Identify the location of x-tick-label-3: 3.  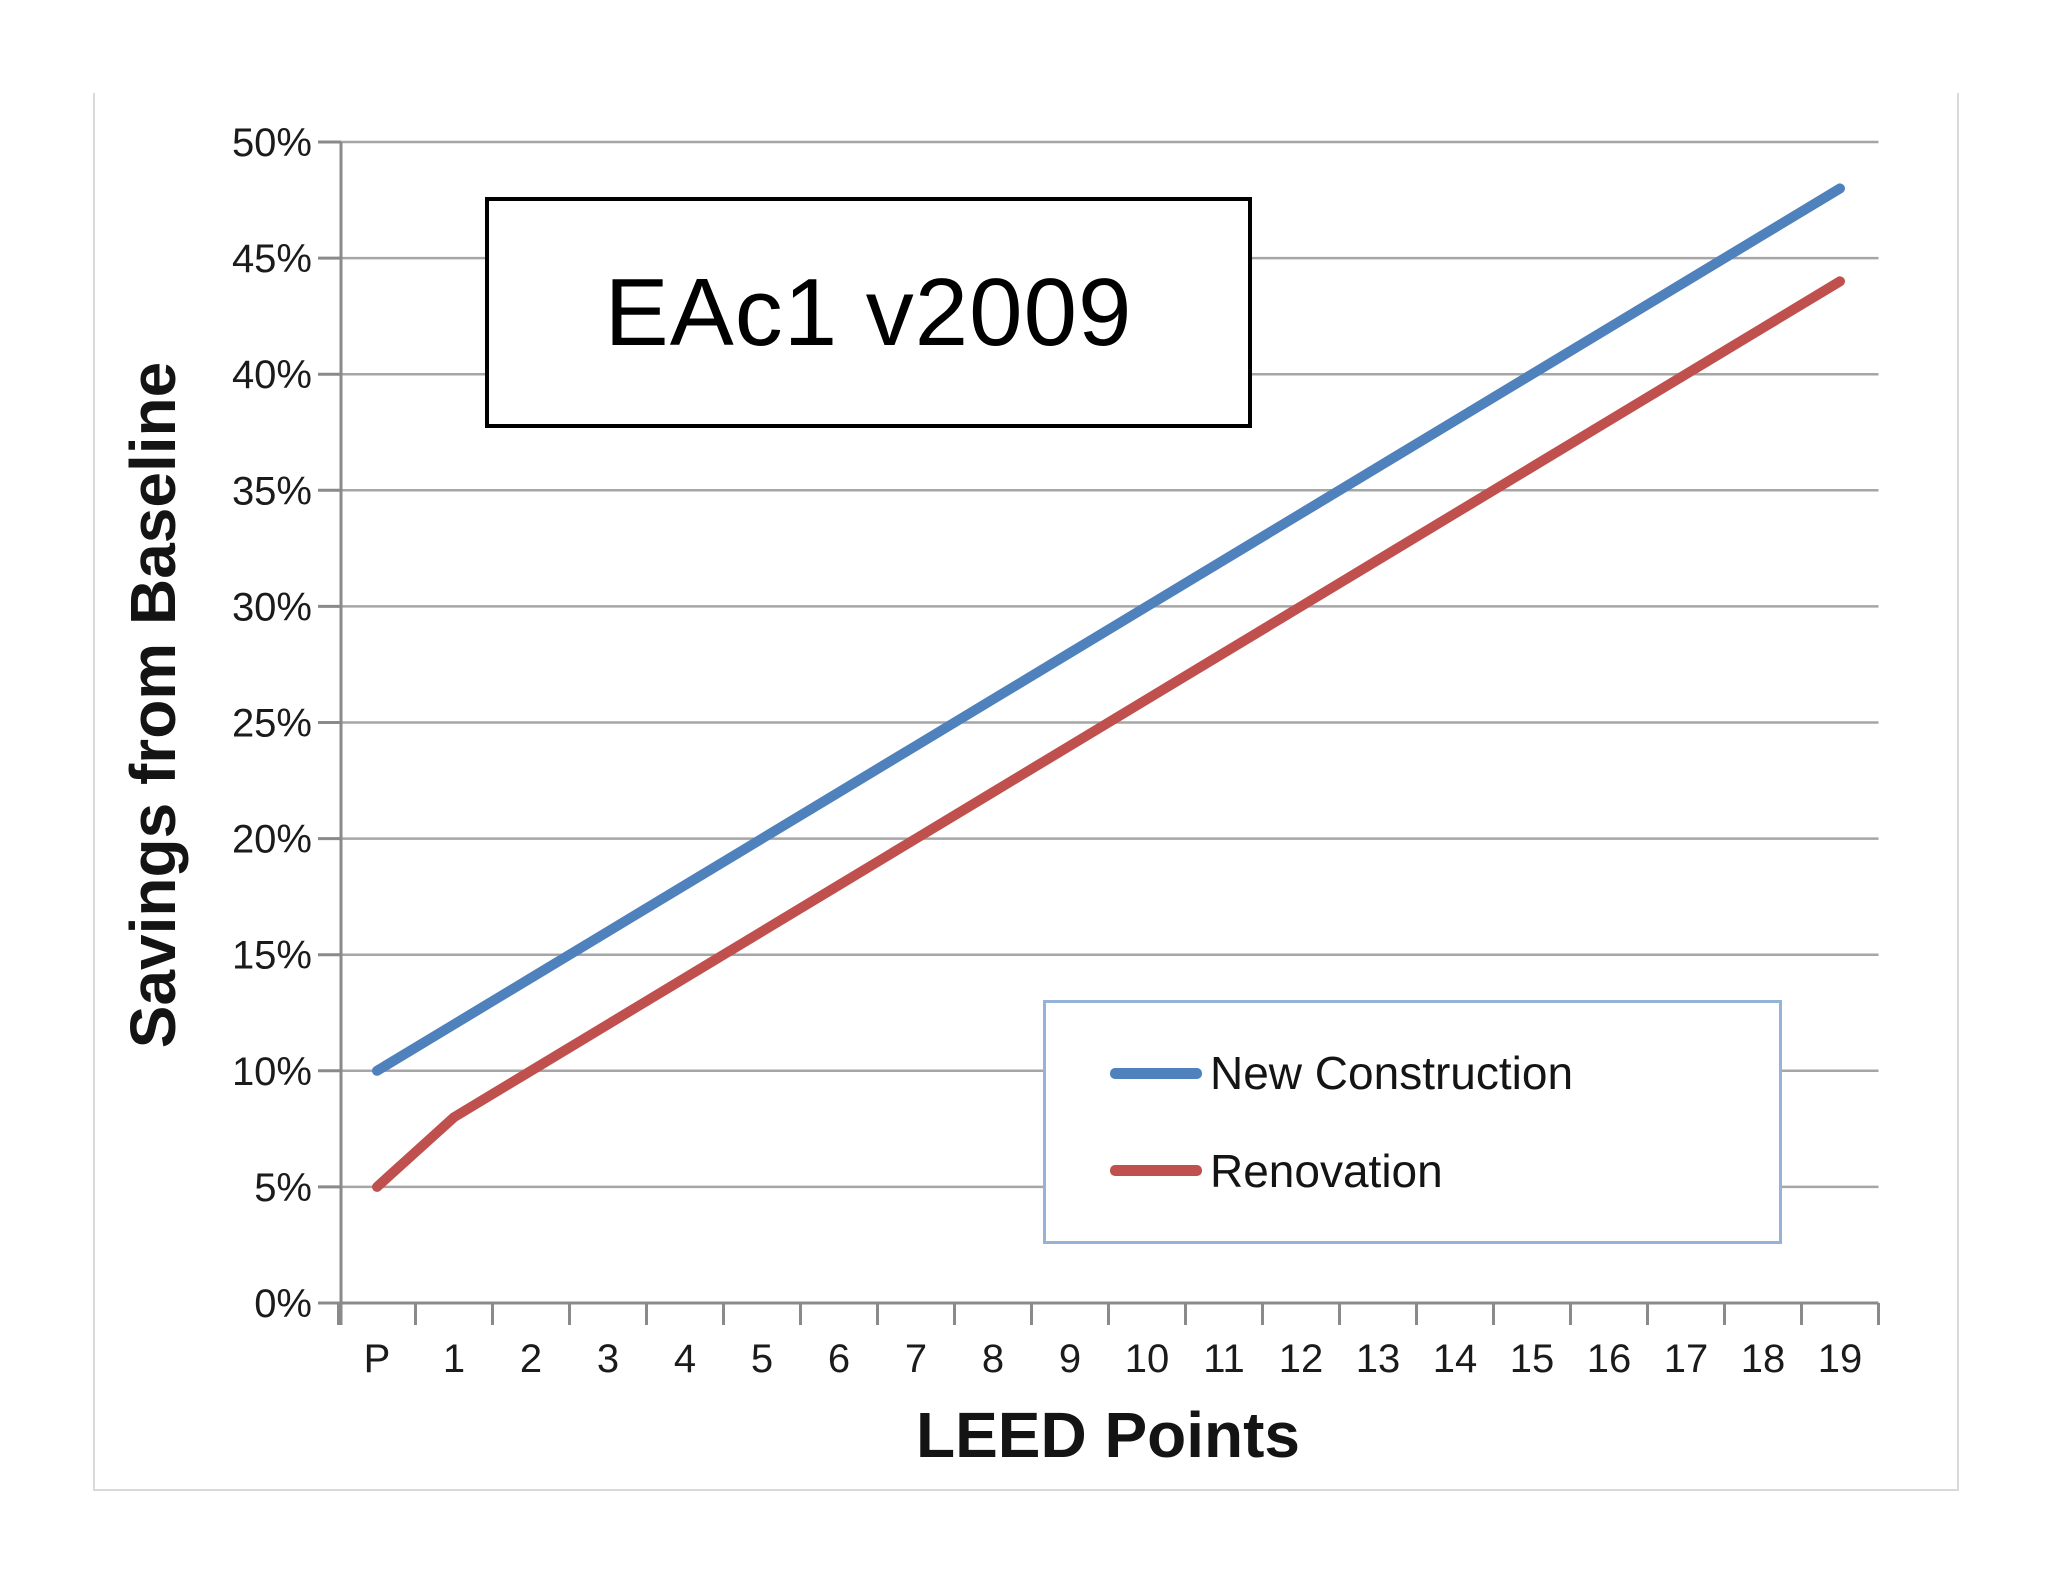
(608, 1359).